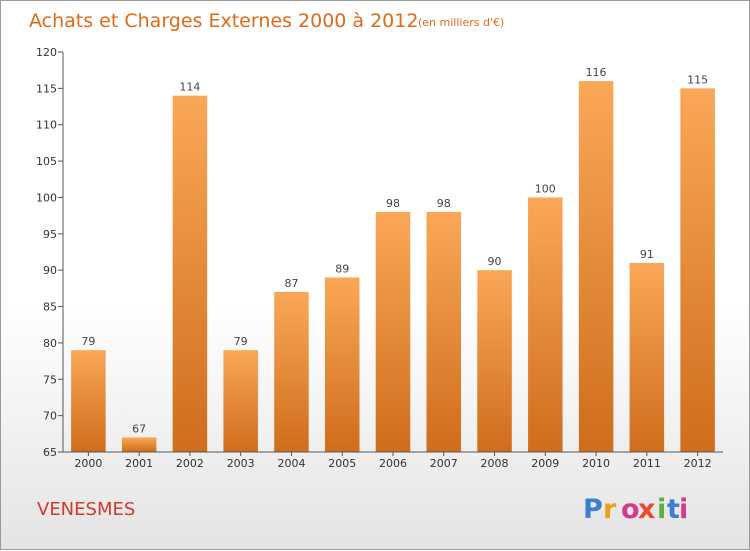 The width and height of the screenshot is (750, 551). Describe the element at coordinates (593, 509) in the screenshot. I see `logo-letter: P` at that location.